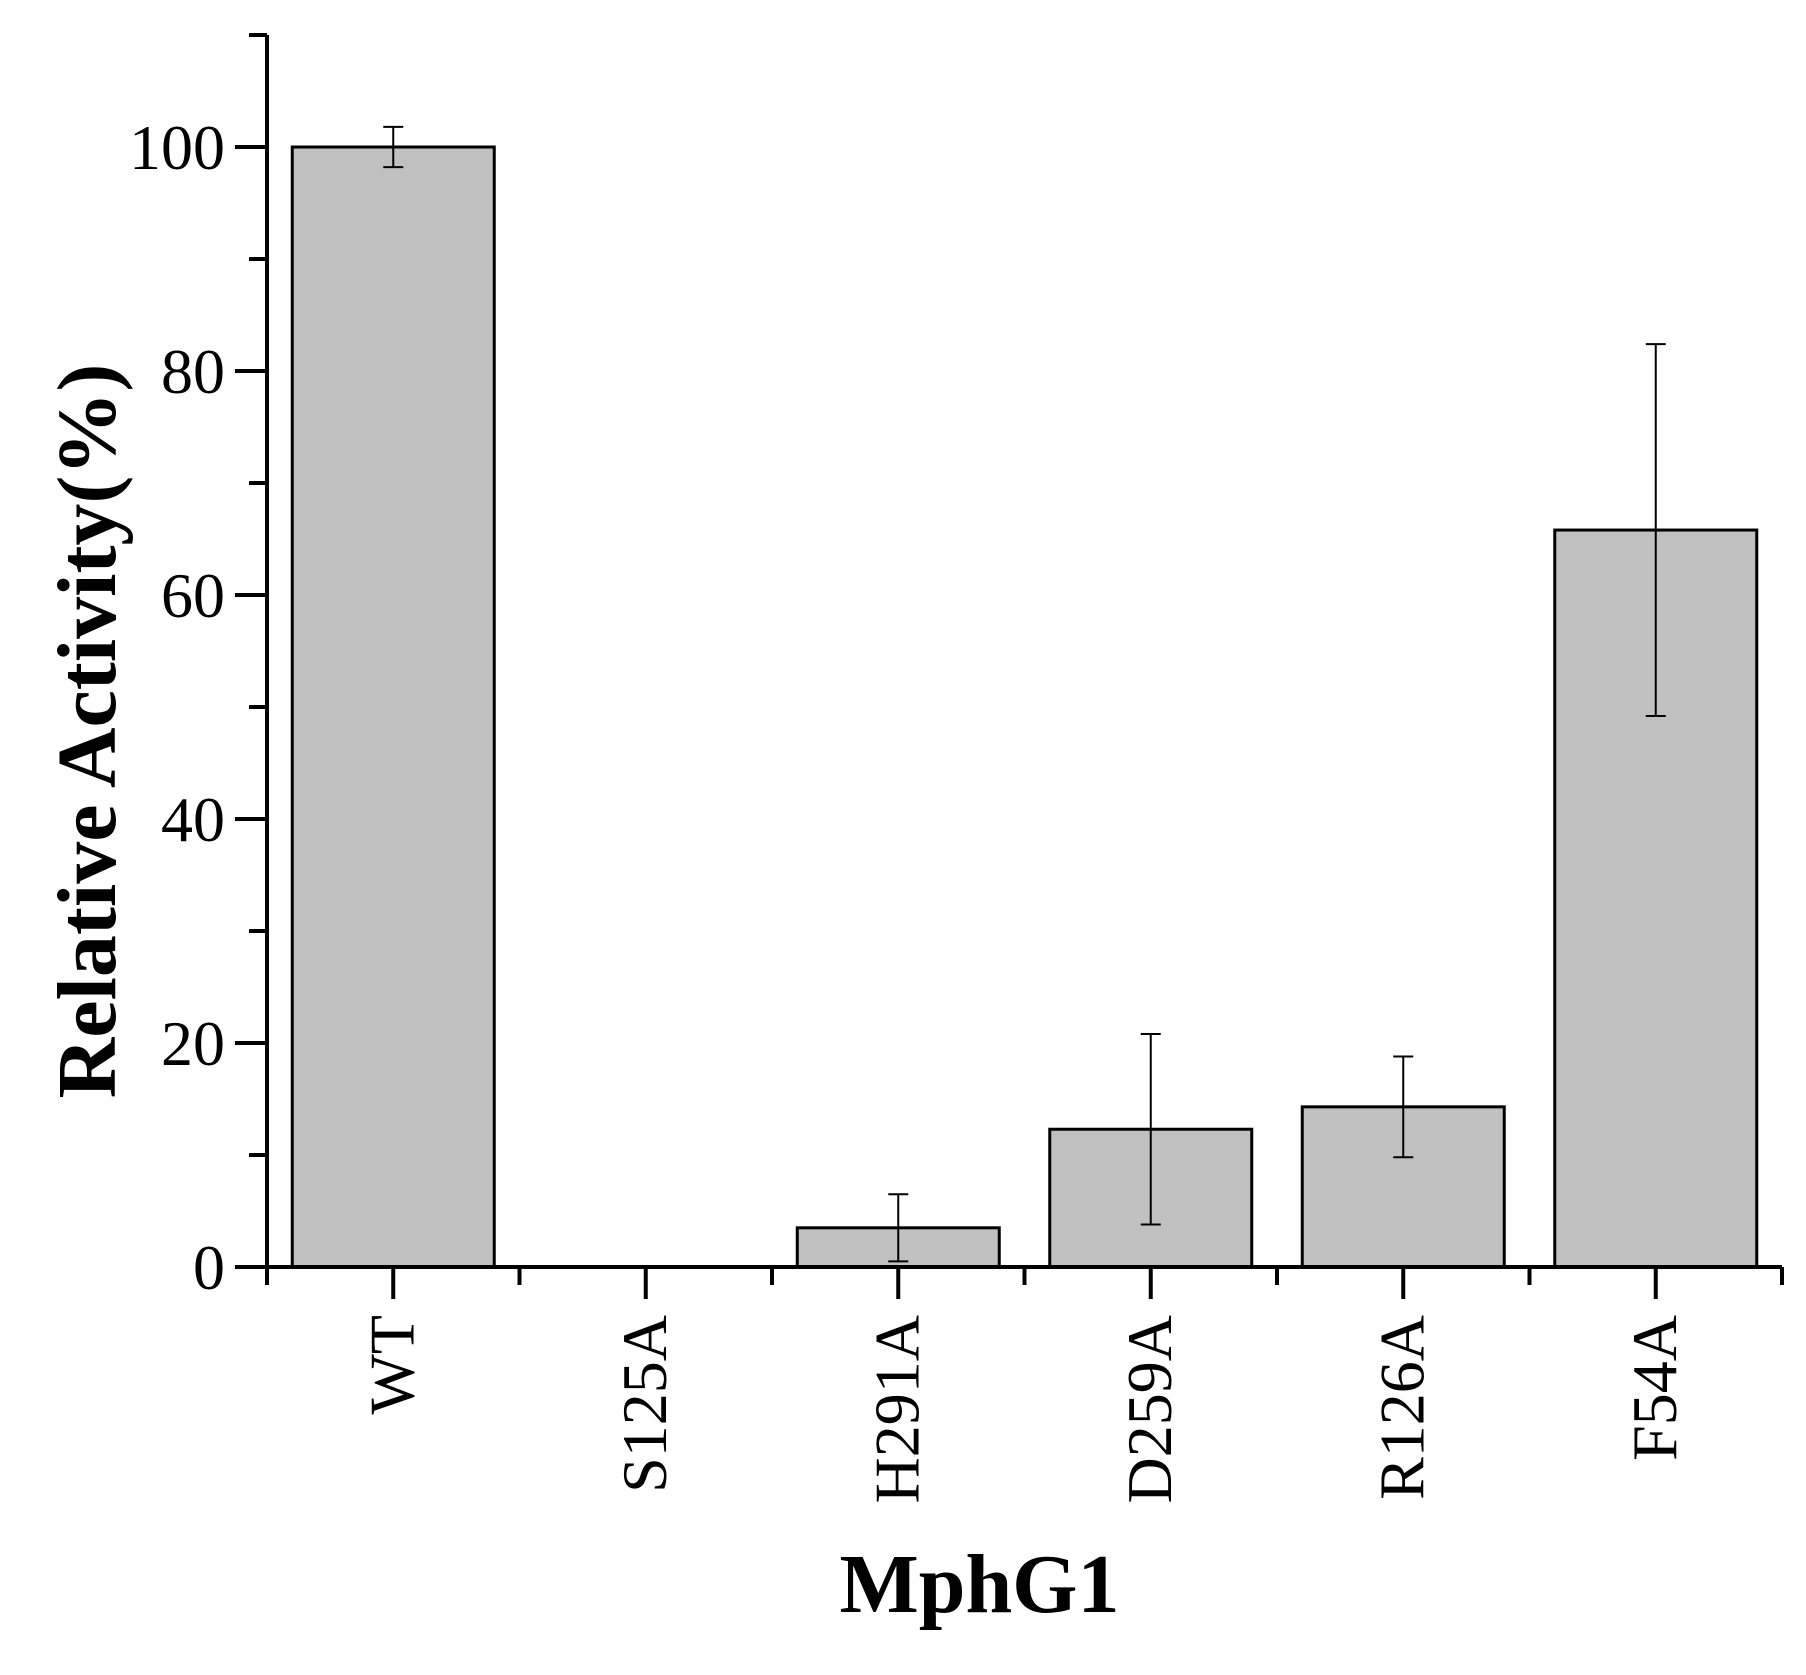 The width and height of the screenshot is (1806, 1675). What do you see at coordinates (193, 1043) in the screenshot?
I see `y-tick-label: 20` at bounding box center [193, 1043].